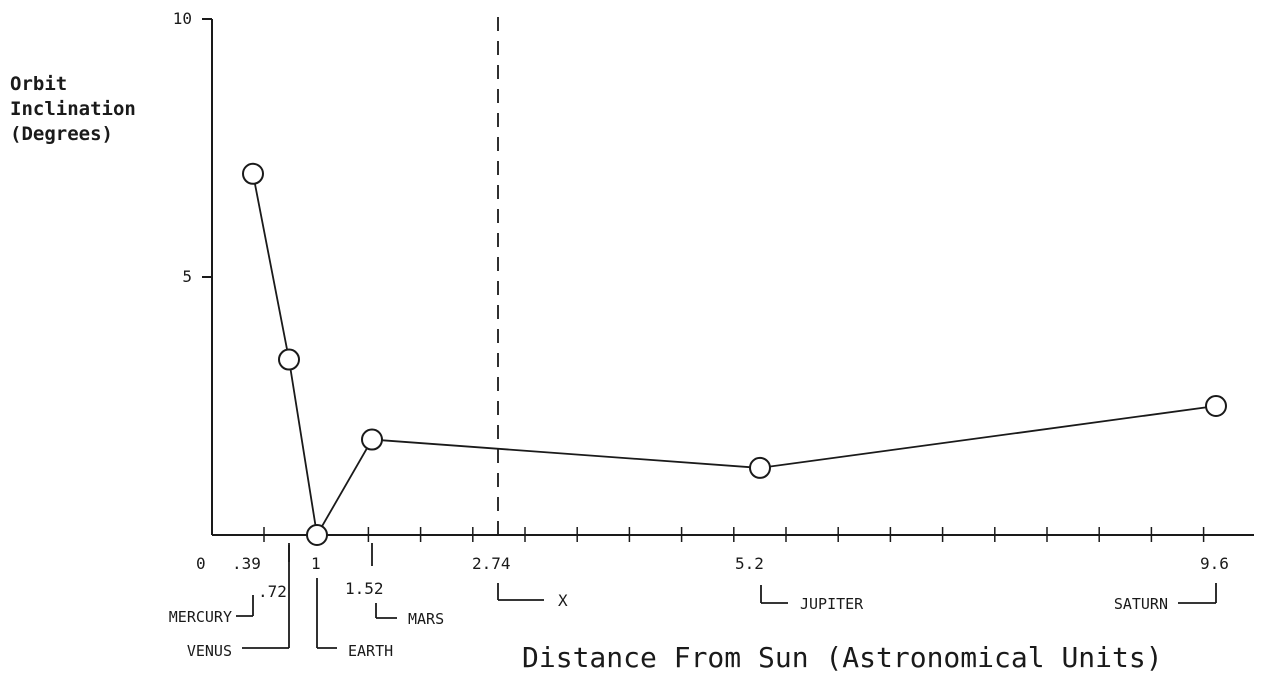 The width and height of the screenshot is (1288, 677). What do you see at coordinates (253, 173) in the screenshot?
I see `data-point-mercury` at bounding box center [253, 173].